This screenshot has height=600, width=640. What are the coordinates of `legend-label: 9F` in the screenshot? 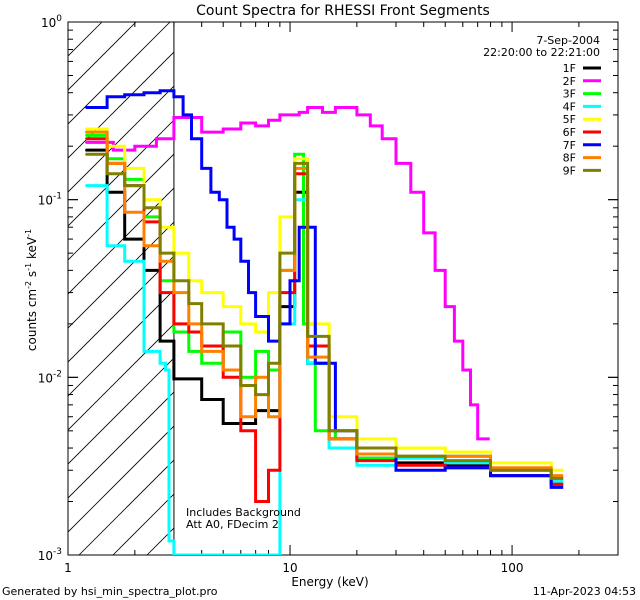 It's located at (569, 170).